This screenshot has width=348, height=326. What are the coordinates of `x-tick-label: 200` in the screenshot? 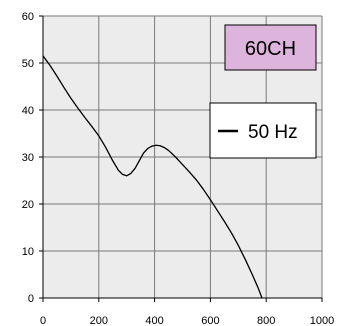 It's located at (99, 320).